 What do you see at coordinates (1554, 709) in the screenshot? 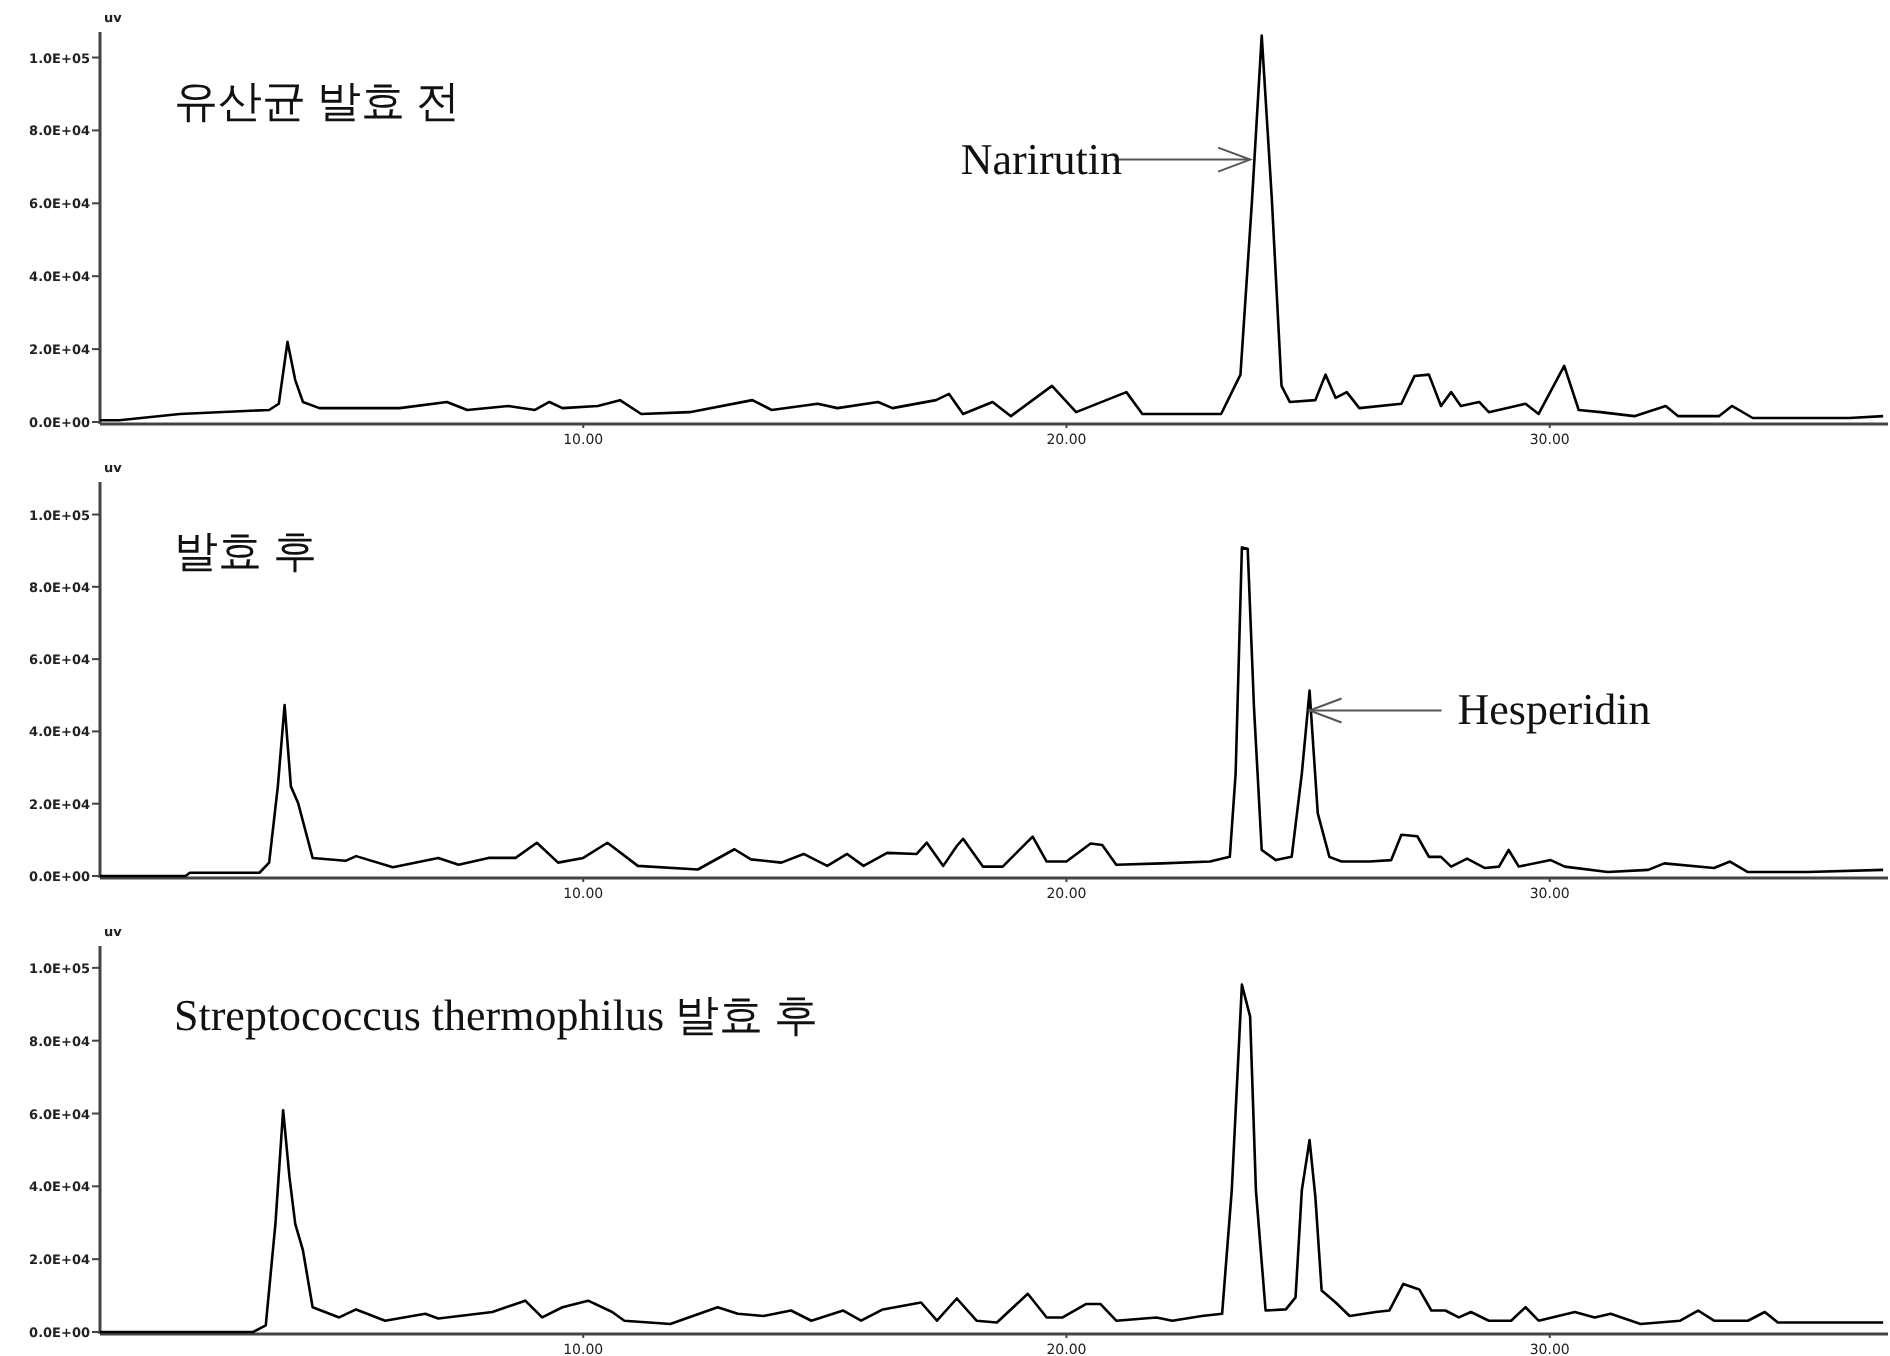
I see `annotation: Hesperidin` at bounding box center [1554, 709].